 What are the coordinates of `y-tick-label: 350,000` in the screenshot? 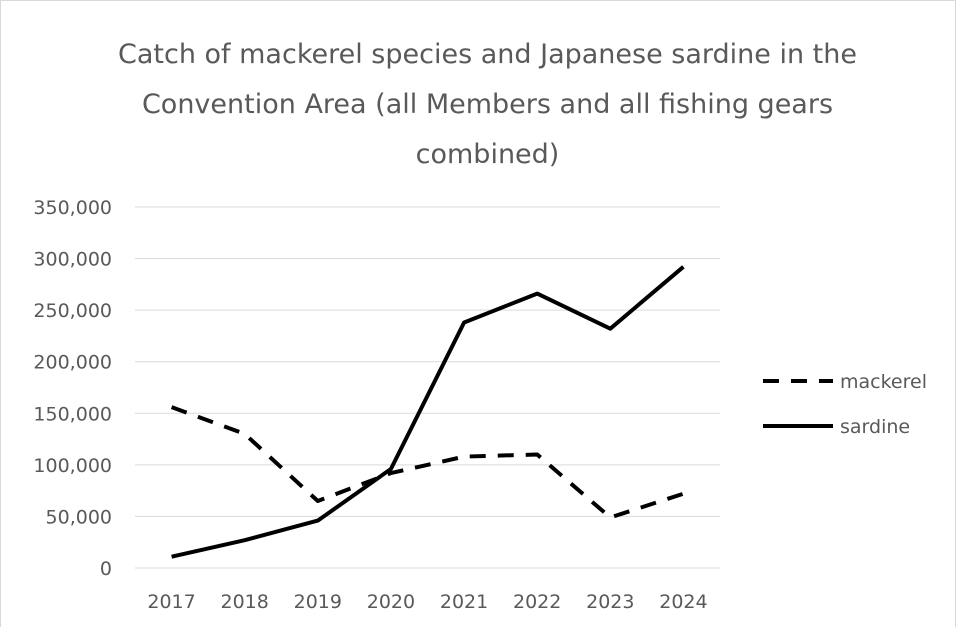 It's located at (72, 208).